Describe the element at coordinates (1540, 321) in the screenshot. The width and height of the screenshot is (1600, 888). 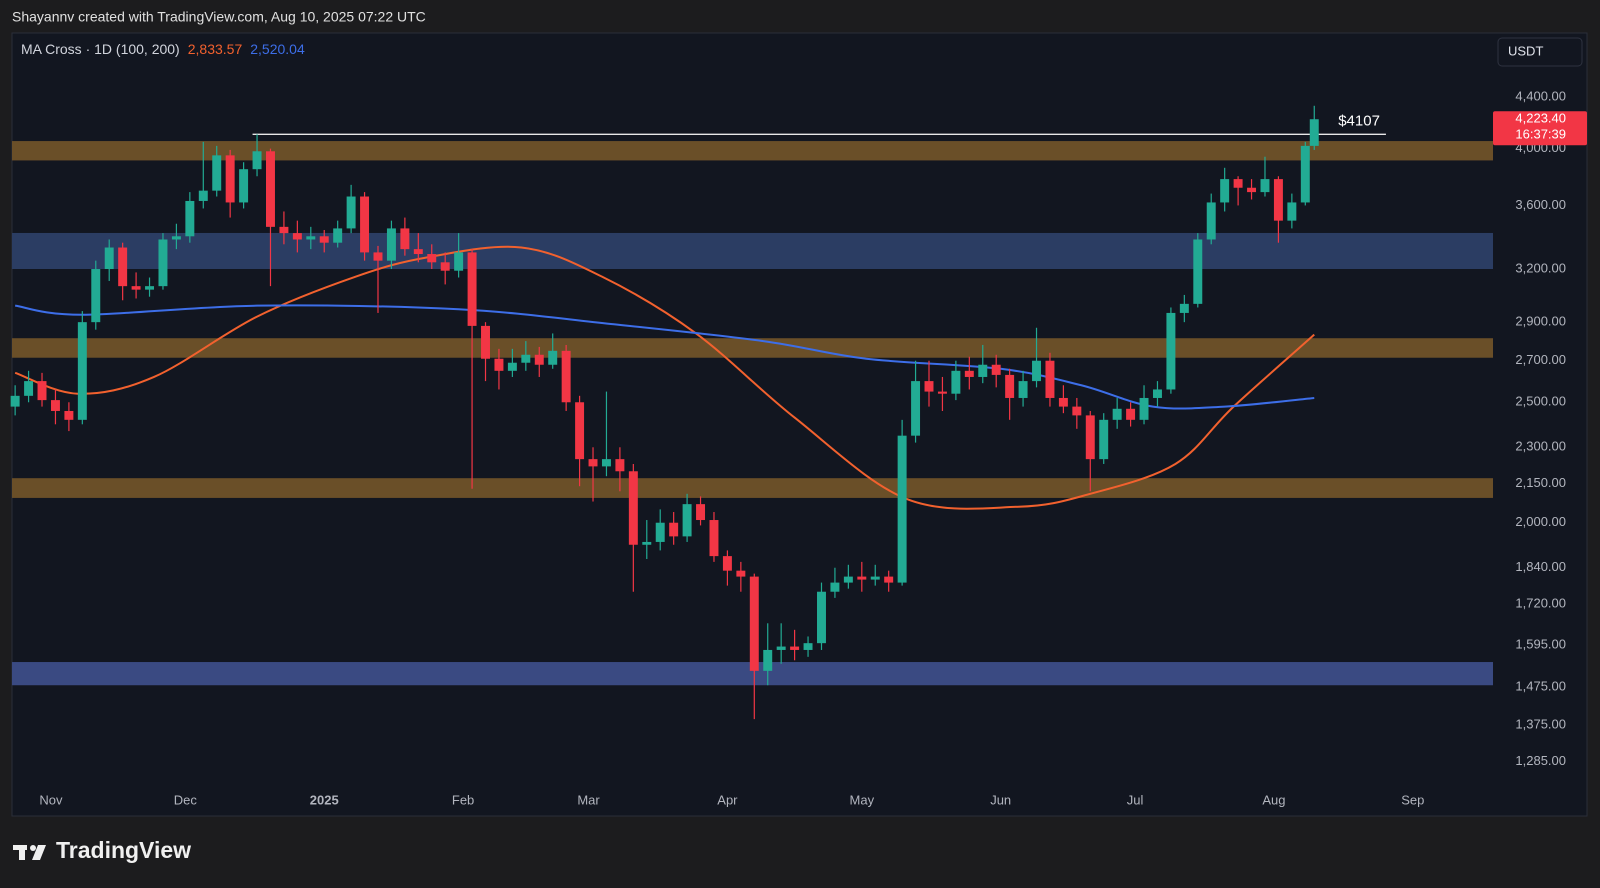
I see `y-tick-label: 2,900.00` at that location.